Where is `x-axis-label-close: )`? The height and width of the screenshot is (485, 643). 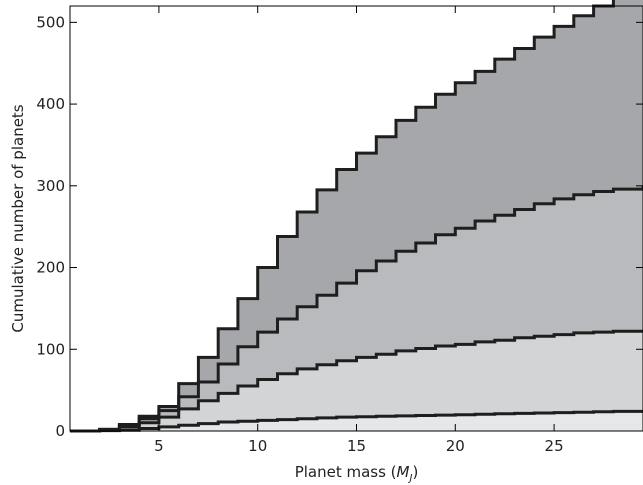 x-axis-label-close: ) is located at coordinates (415, 472).